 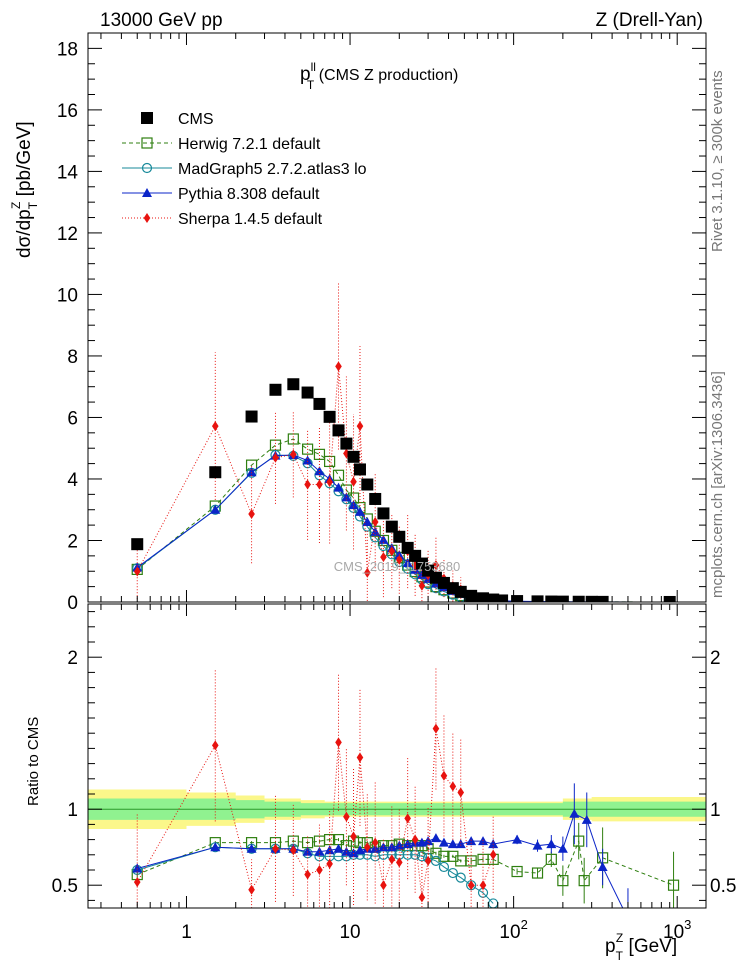 I want to click on plot-title-sub: T, so click(x=311, y=85).